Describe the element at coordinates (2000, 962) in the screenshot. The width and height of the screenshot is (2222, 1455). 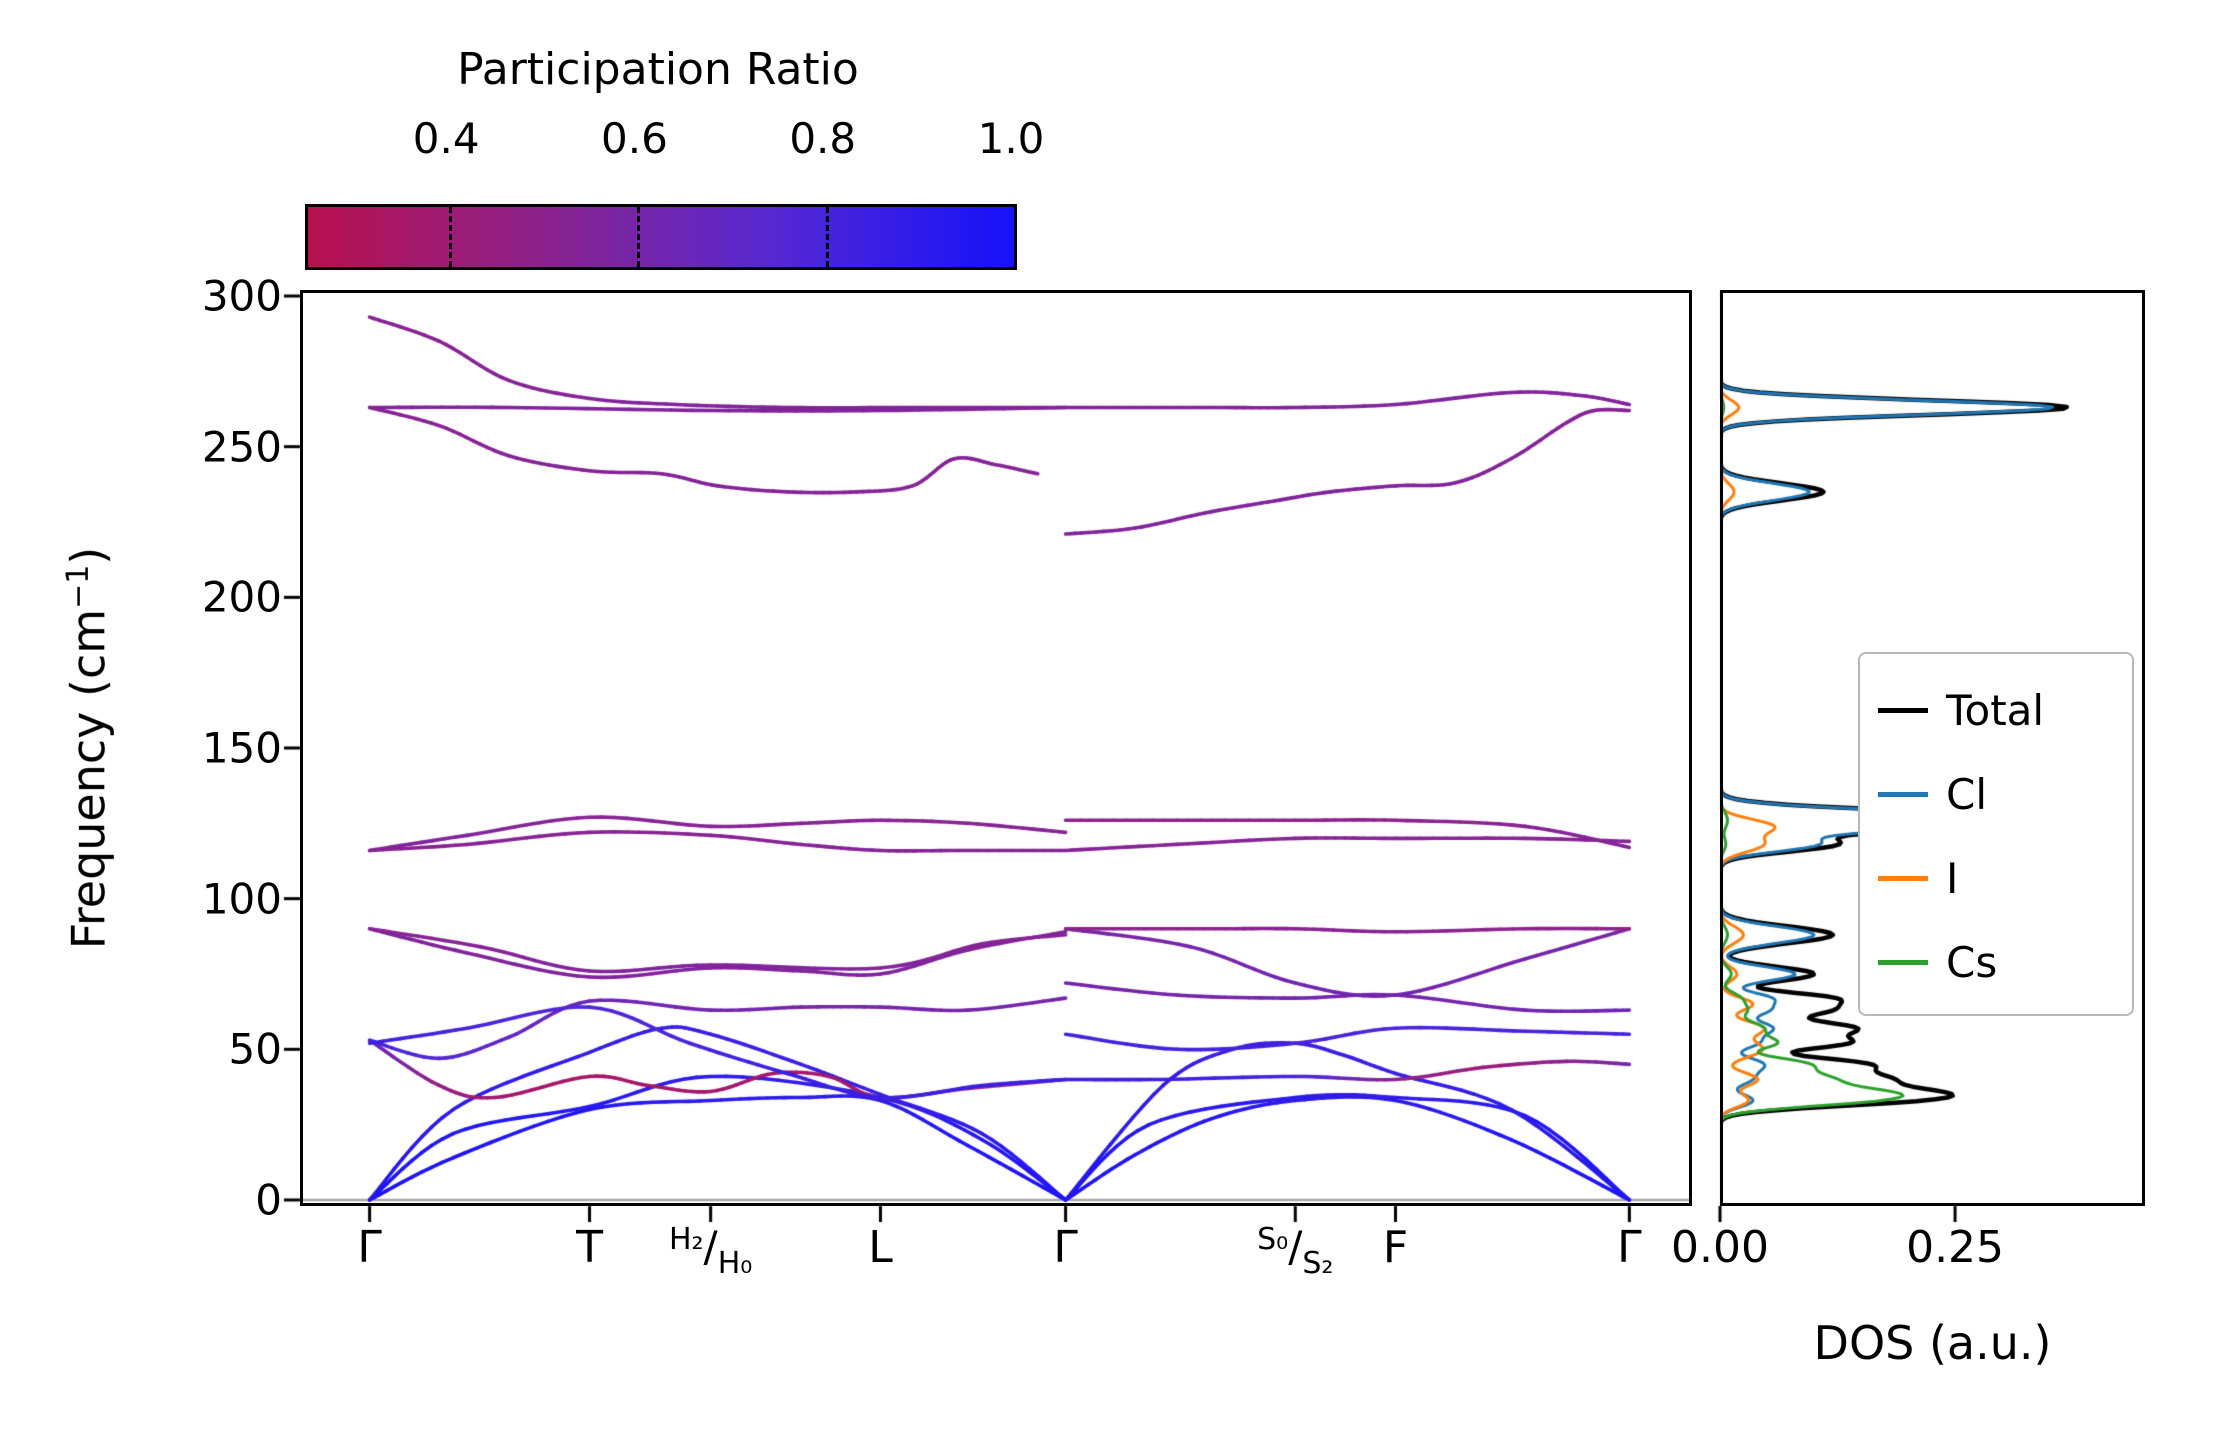
I see `legend-item-cs: Cs` at that location.